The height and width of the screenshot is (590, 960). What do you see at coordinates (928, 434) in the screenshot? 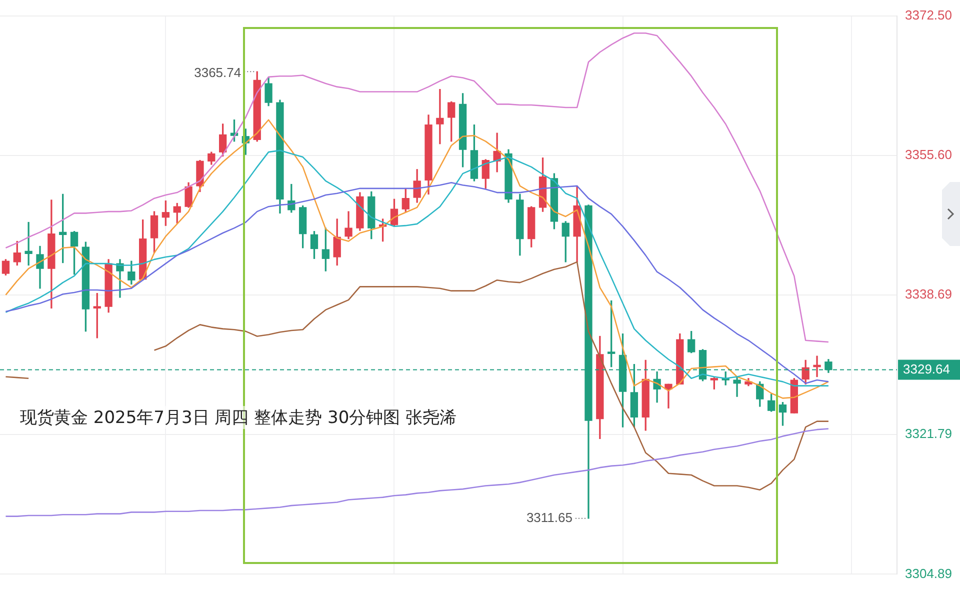
I see `y-tick-label: 3321.79` at bounding box center [928, 434].